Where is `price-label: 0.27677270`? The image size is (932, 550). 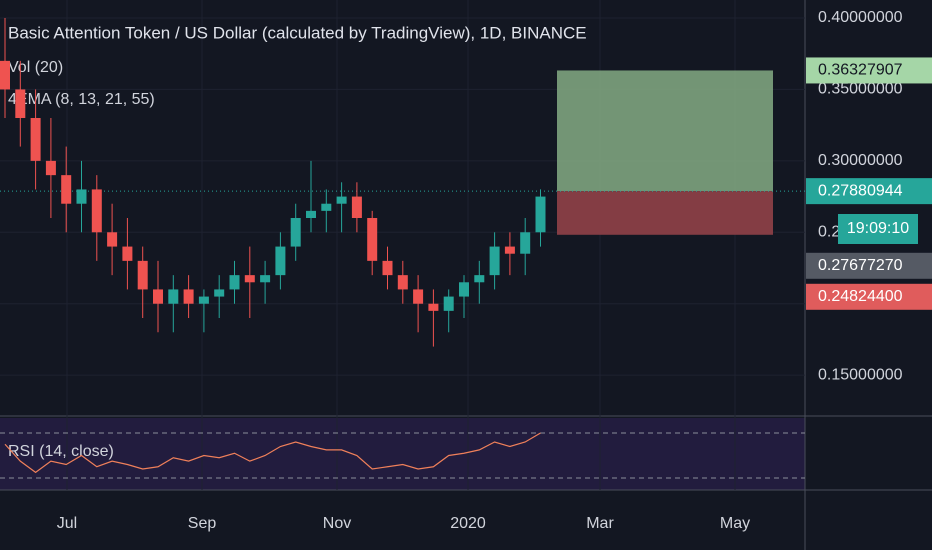
price-label: 0.27677270 is located at coordinates (860, 265).